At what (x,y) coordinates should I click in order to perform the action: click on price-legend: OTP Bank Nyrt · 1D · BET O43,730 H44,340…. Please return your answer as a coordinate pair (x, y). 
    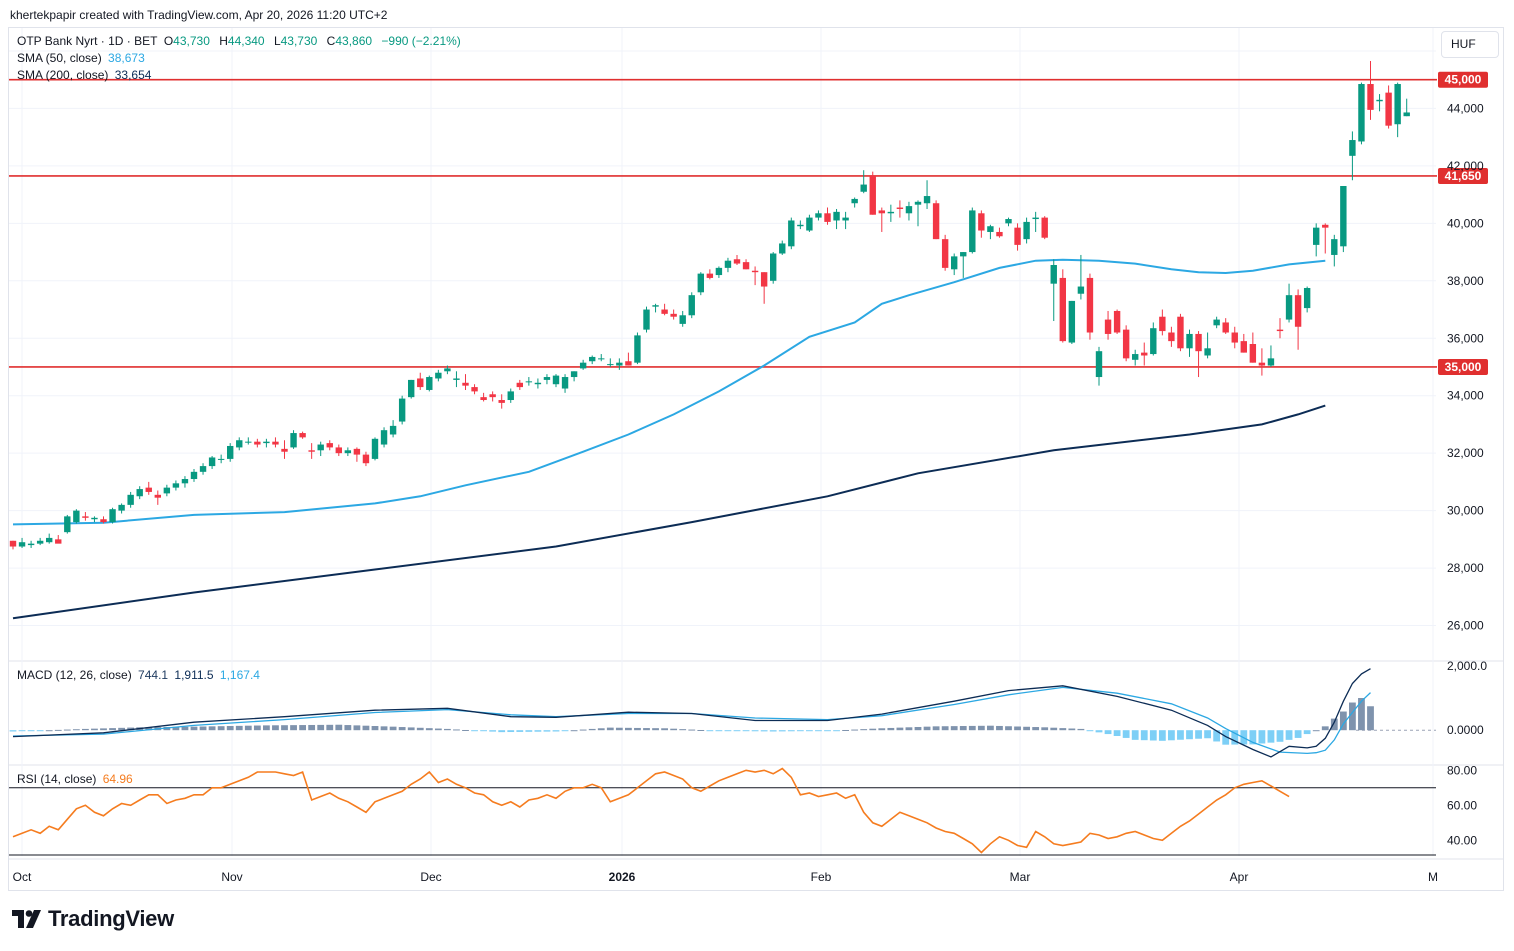
    Looking at the image, I should click on (240, 58).